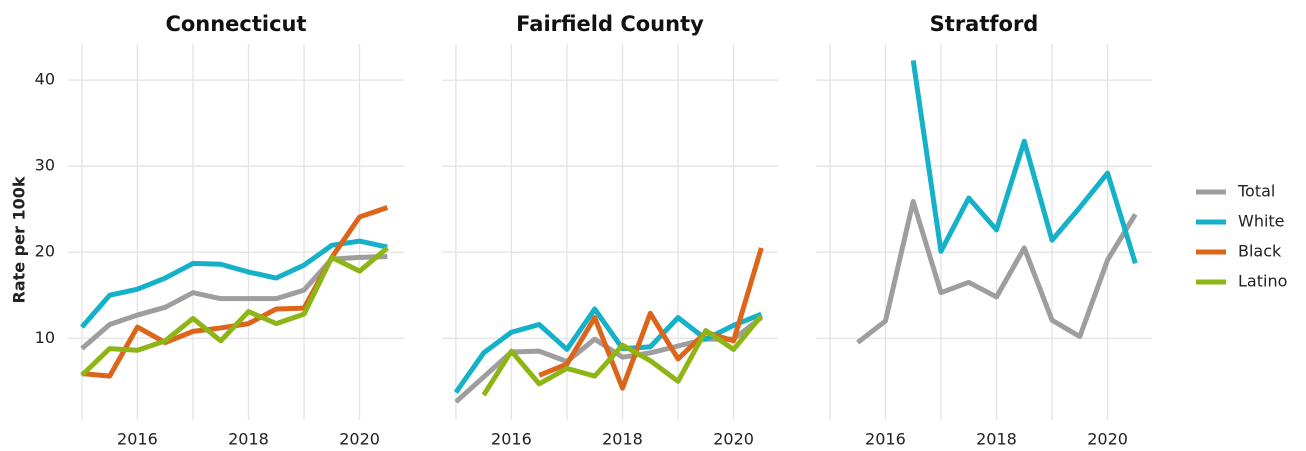 This screenshot has height=451, width=1306. What do you see at coordinates (45, 251) in the screenshot?
I see `y-tick-label: 20` at bounding box center [45, 251].